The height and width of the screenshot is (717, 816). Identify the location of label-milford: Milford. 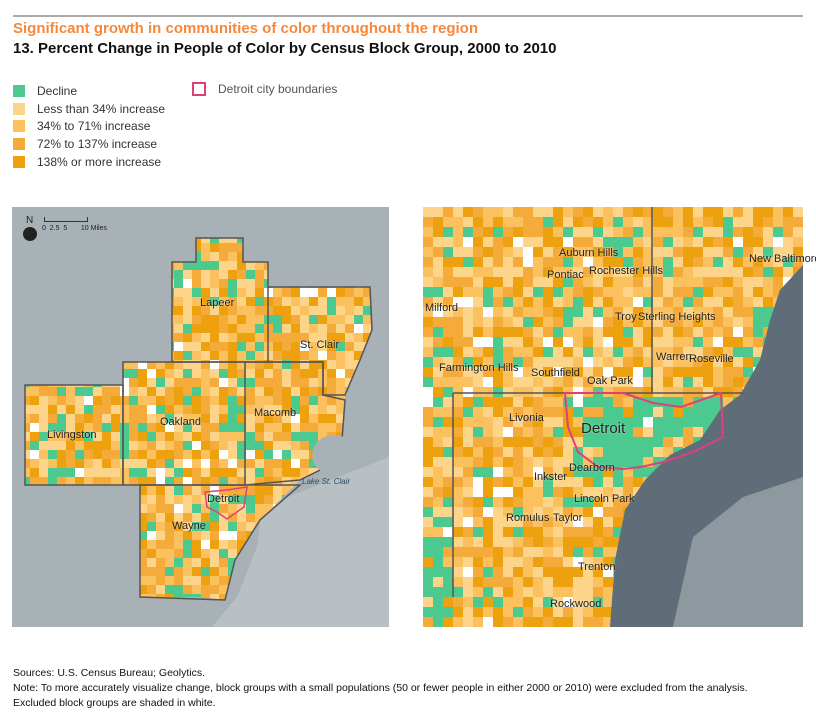
(442, 308).